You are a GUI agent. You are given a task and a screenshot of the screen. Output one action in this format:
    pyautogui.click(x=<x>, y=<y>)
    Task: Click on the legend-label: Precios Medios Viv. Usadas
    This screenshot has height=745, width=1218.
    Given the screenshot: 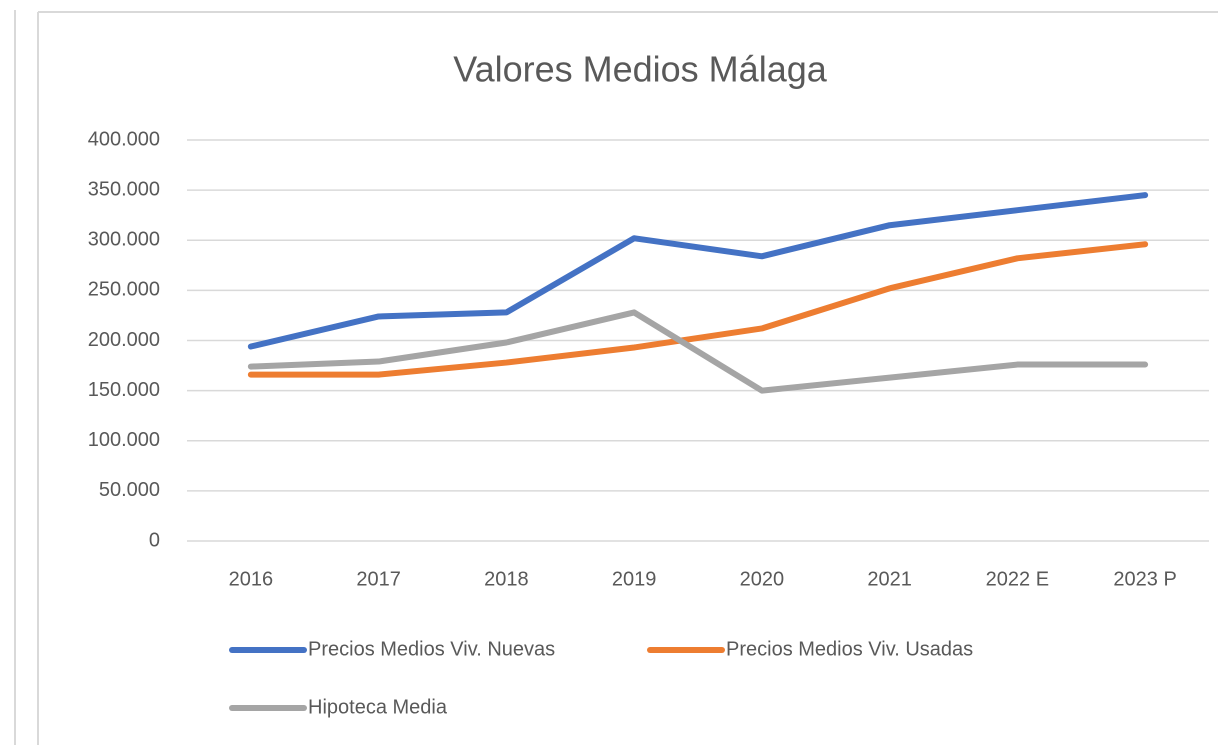 What is the action you would take?
    pyautogui.click(x=849, y=649)
    